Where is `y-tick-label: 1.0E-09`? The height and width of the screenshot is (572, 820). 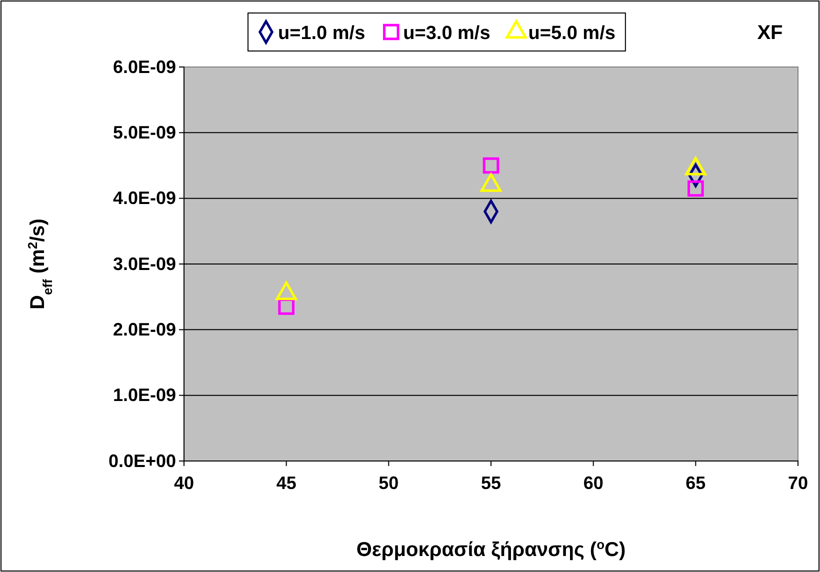 y-tick-label: 1.0E-09 is located at coordinates (144, 395).